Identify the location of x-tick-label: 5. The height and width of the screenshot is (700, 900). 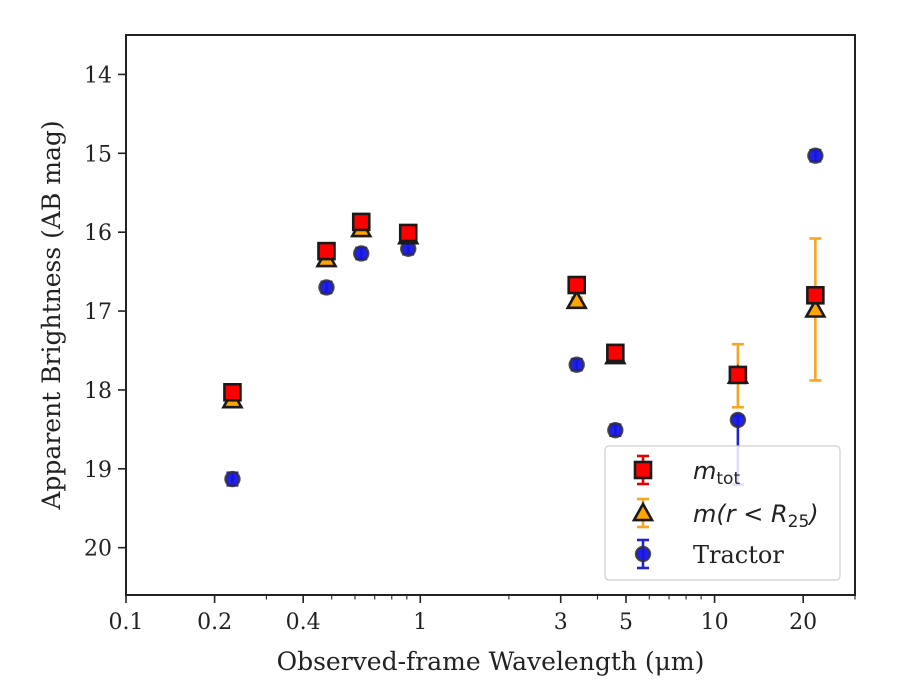
(626, 622).